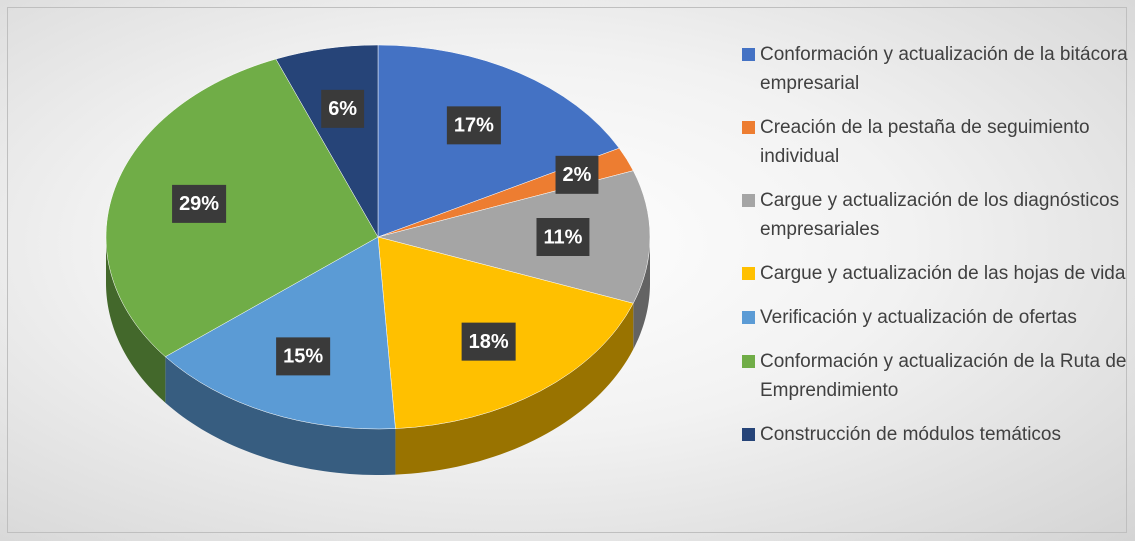 The height and width of the screenshot is (541, 1135). I want to click on legend-item: Construcción de módulos temáticos, so click(936, 434).